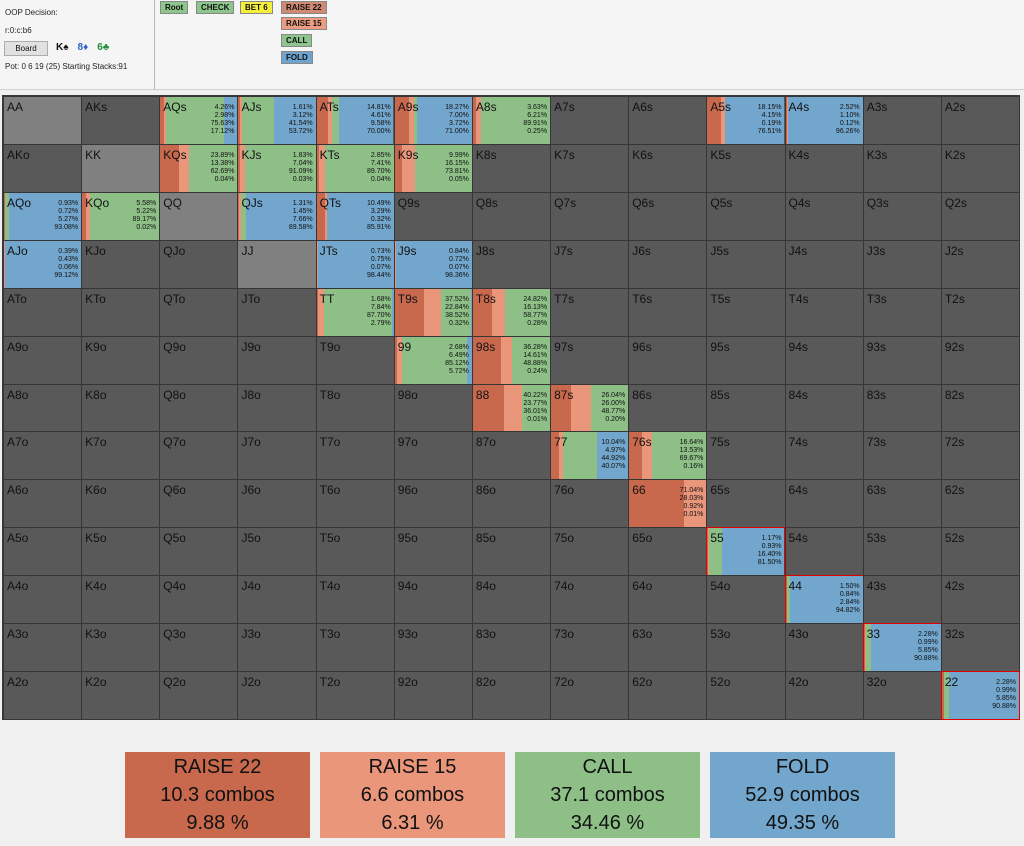  I want to click on hand-cell: Q6s, so click(668, 216).